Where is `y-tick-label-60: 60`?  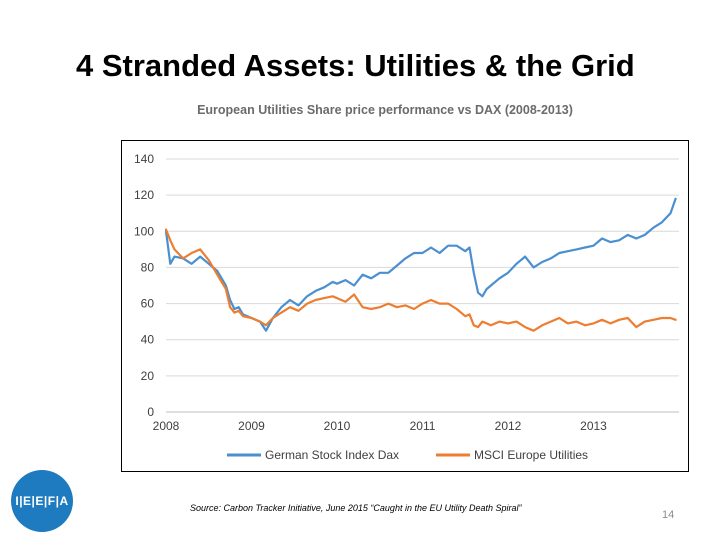 y-tick-label-60: 60 is located at coordinates (148, 304).